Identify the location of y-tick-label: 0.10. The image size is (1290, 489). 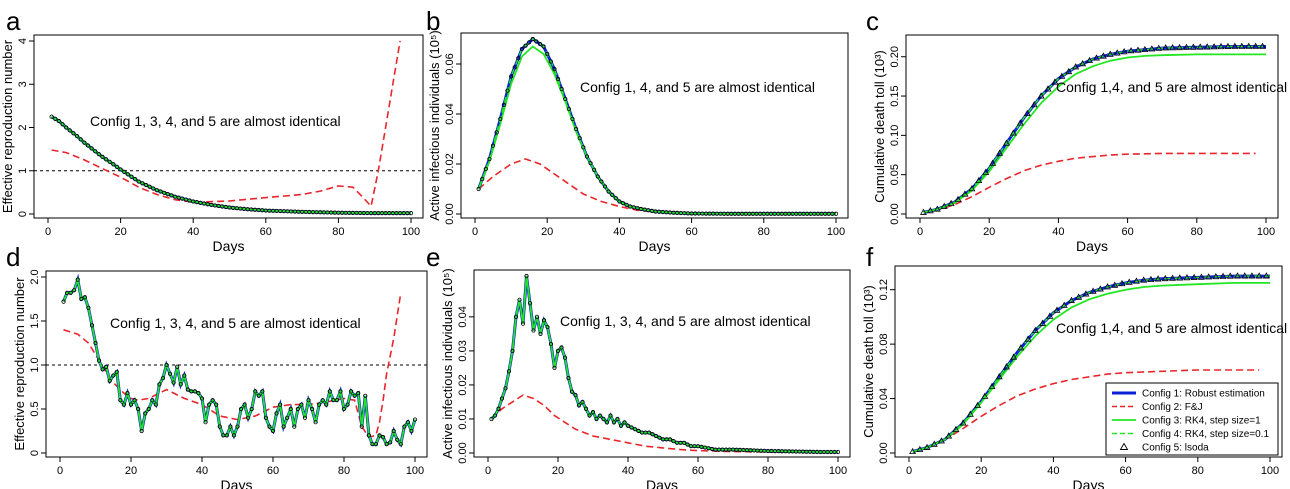
(895, 135).